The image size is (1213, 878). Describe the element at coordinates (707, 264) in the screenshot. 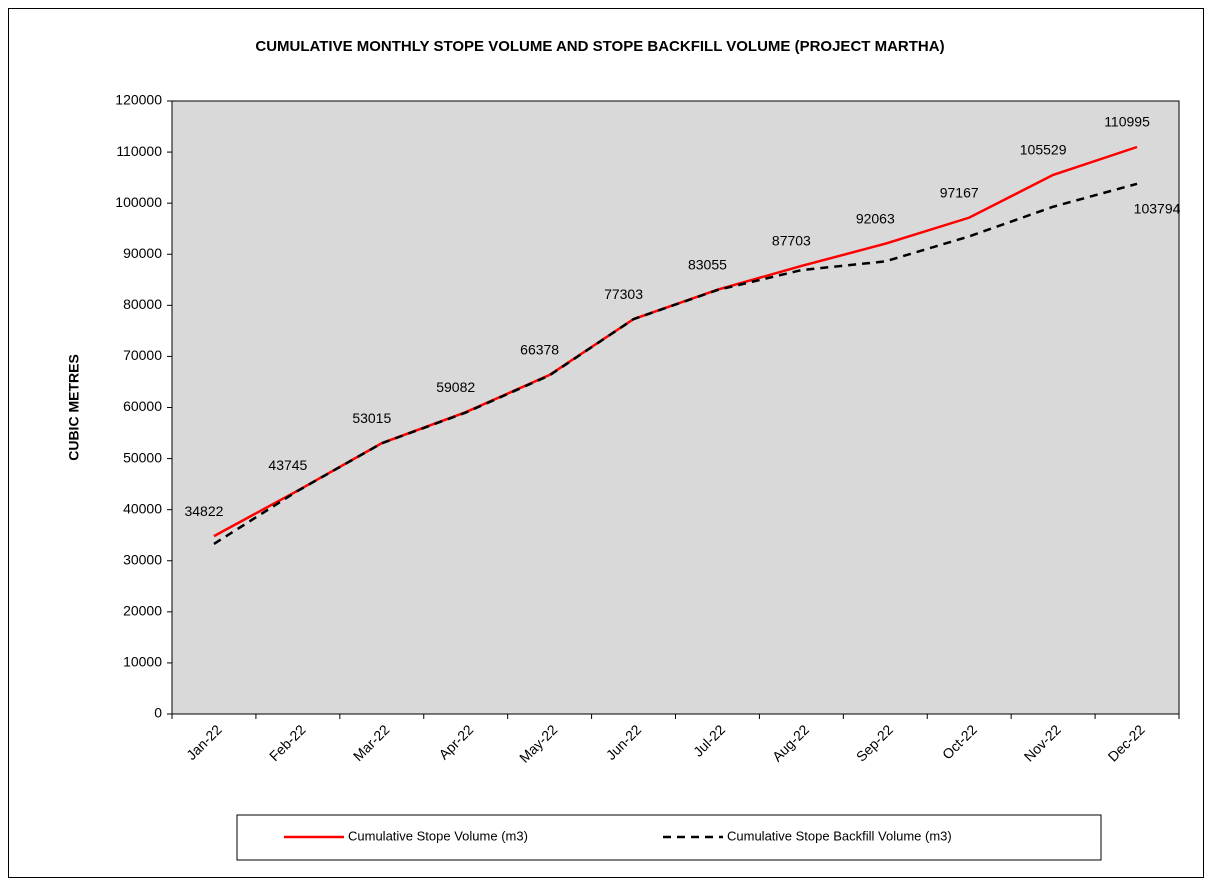

I see `data-label: 83055` at that location.